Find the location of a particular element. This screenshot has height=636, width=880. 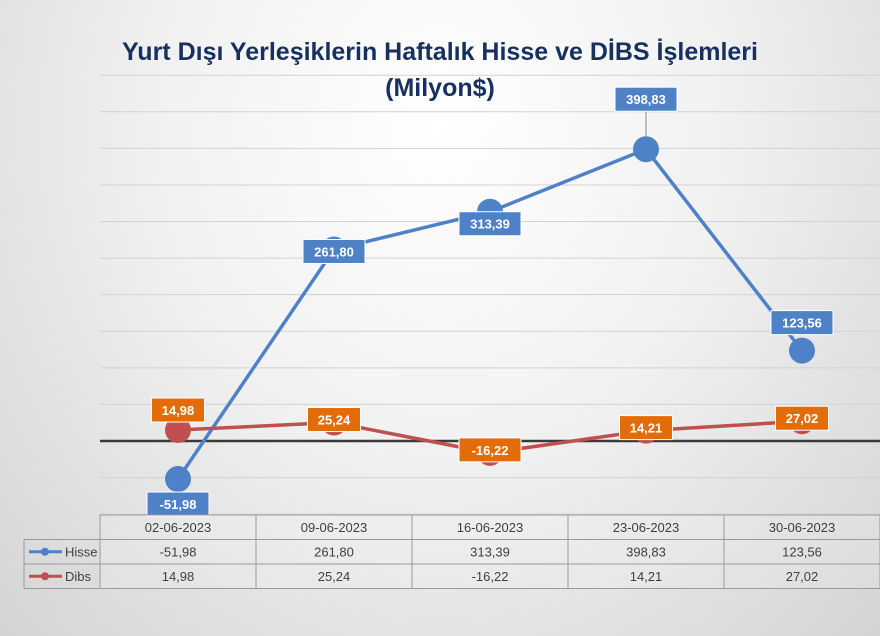

table-cell-value: -51,98 is located at coordinates (178, 552).